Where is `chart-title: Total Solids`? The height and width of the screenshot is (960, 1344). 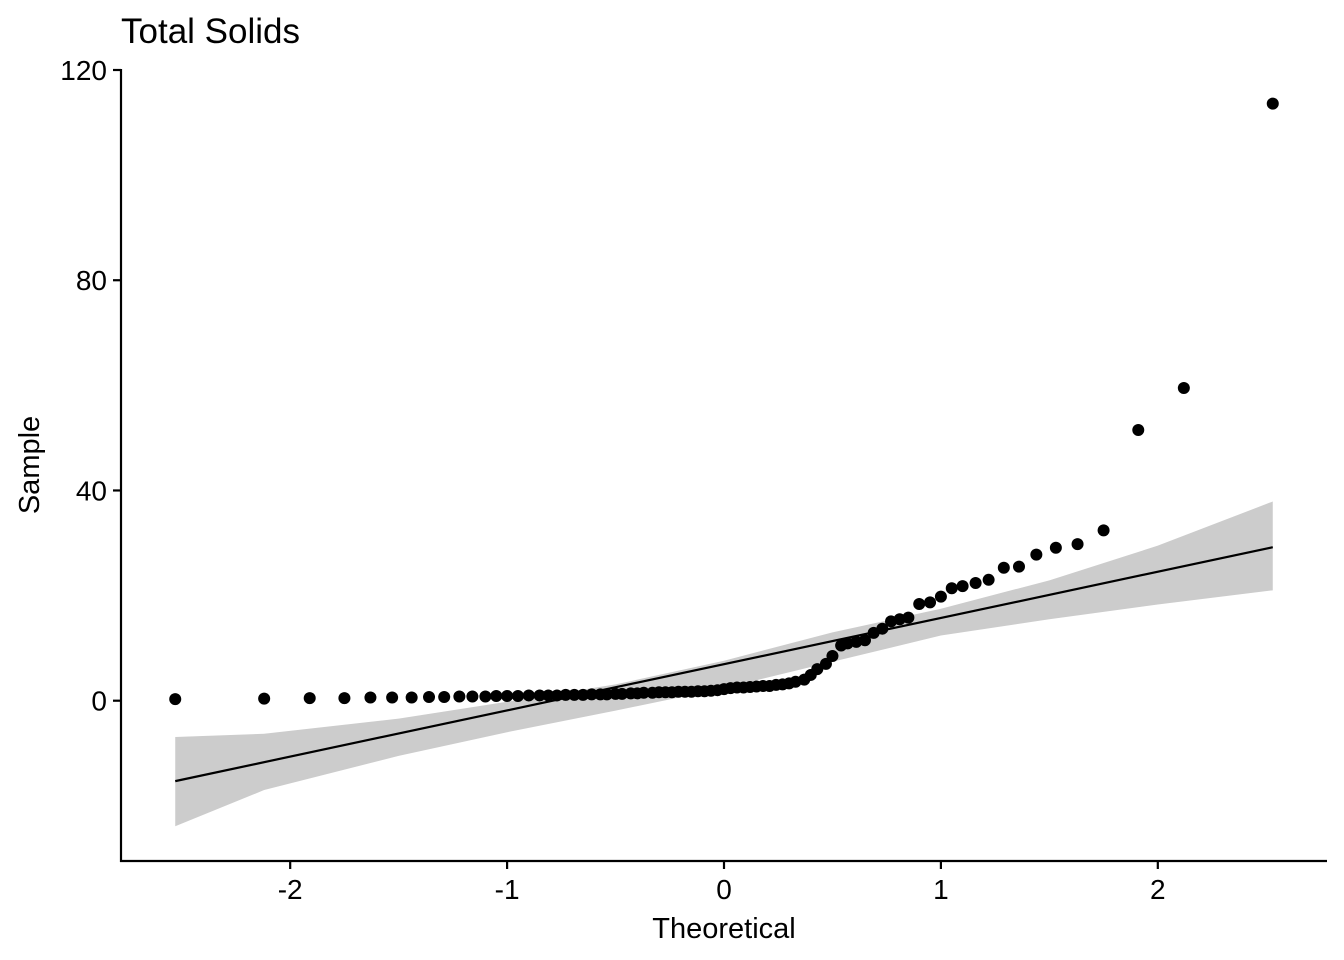
chart-title: Total Solids is located at coordinates (210, 31).